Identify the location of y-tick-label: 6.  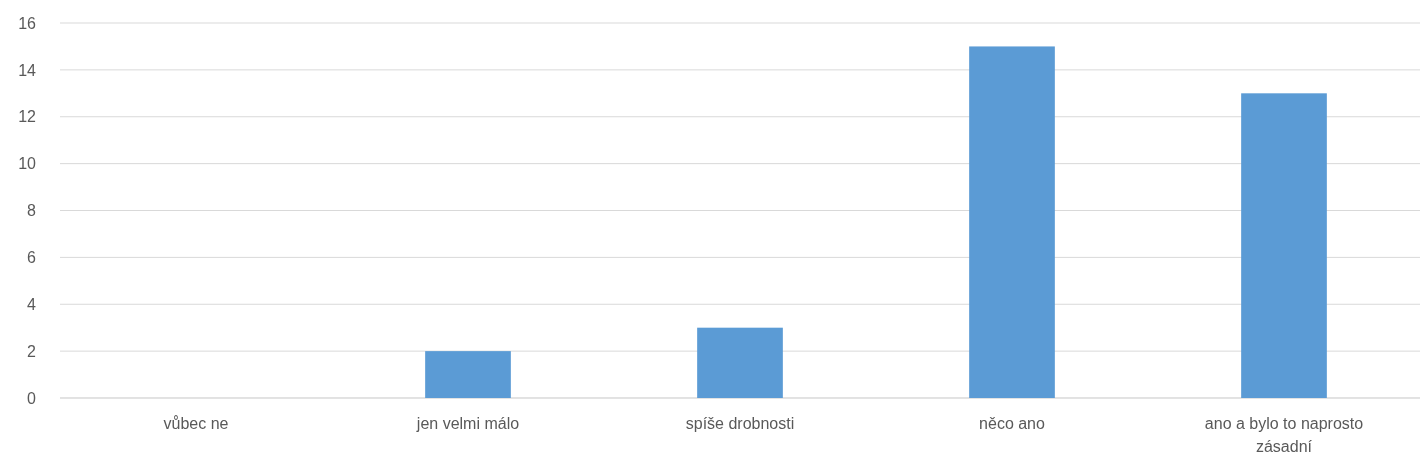
(32, 257).